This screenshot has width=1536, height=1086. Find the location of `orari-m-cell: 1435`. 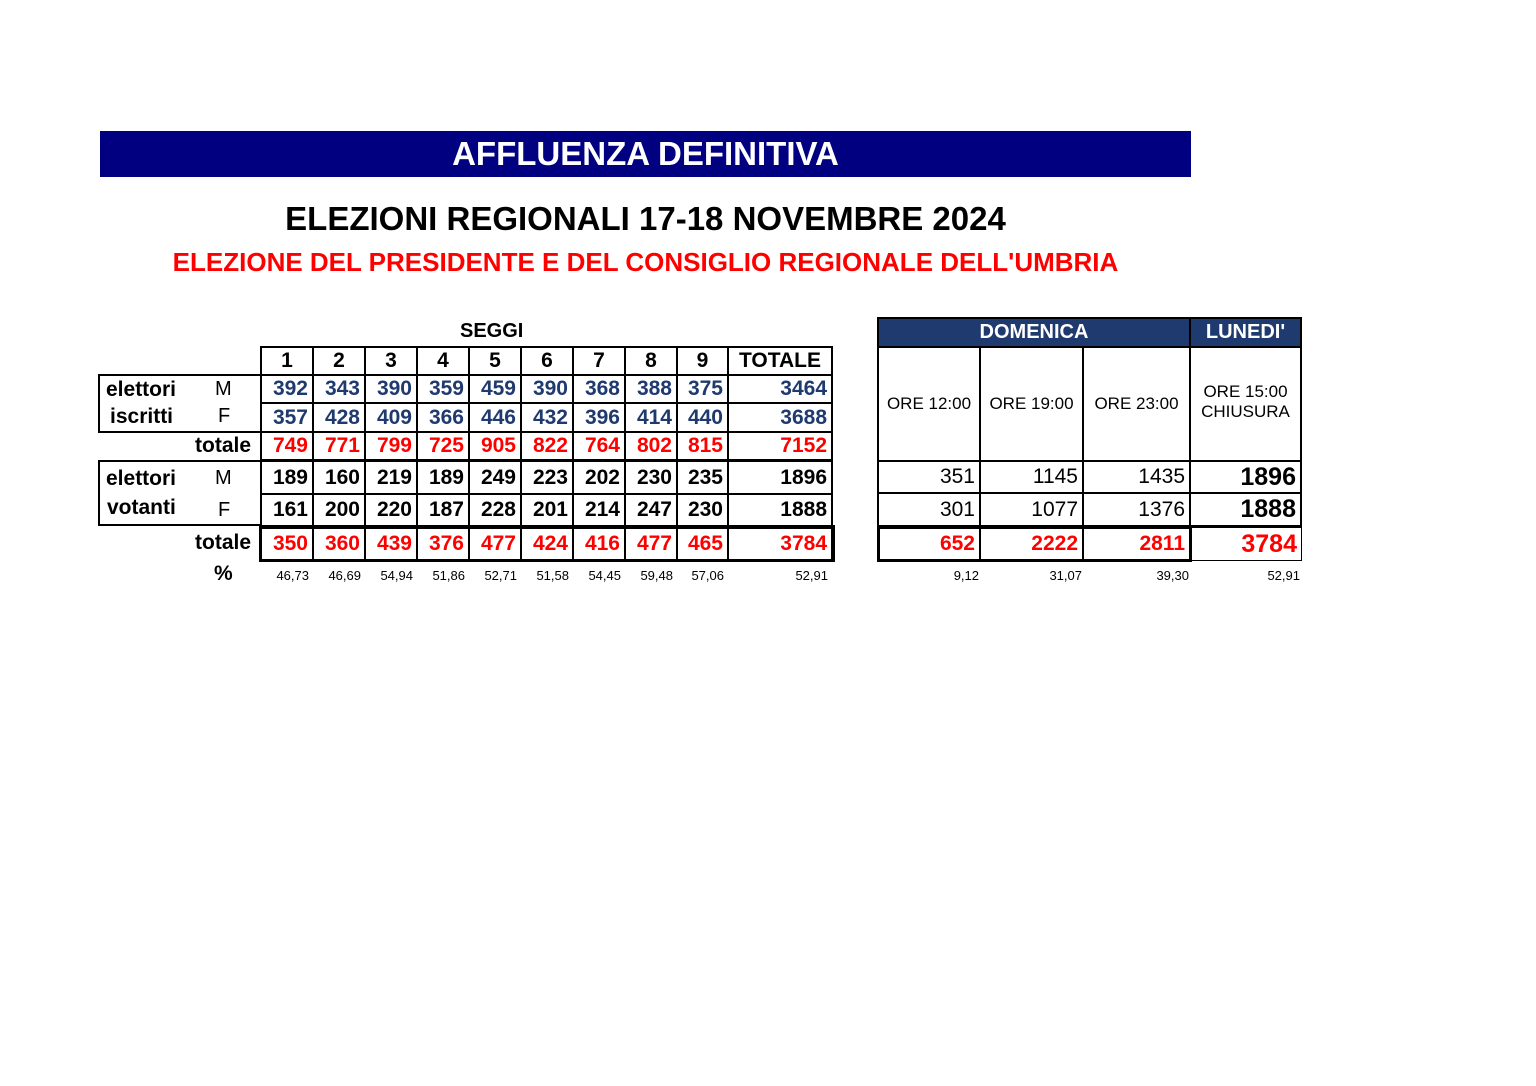

orari-m-cell: 1435 is located at coordinates (1136, 477).